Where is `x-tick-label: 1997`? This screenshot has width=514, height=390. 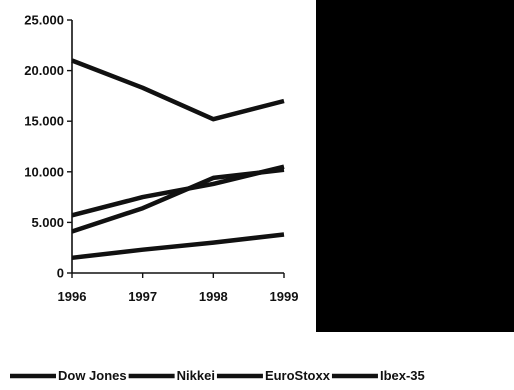
x-tick-label: 1997 is located at coordinates (142, 296).